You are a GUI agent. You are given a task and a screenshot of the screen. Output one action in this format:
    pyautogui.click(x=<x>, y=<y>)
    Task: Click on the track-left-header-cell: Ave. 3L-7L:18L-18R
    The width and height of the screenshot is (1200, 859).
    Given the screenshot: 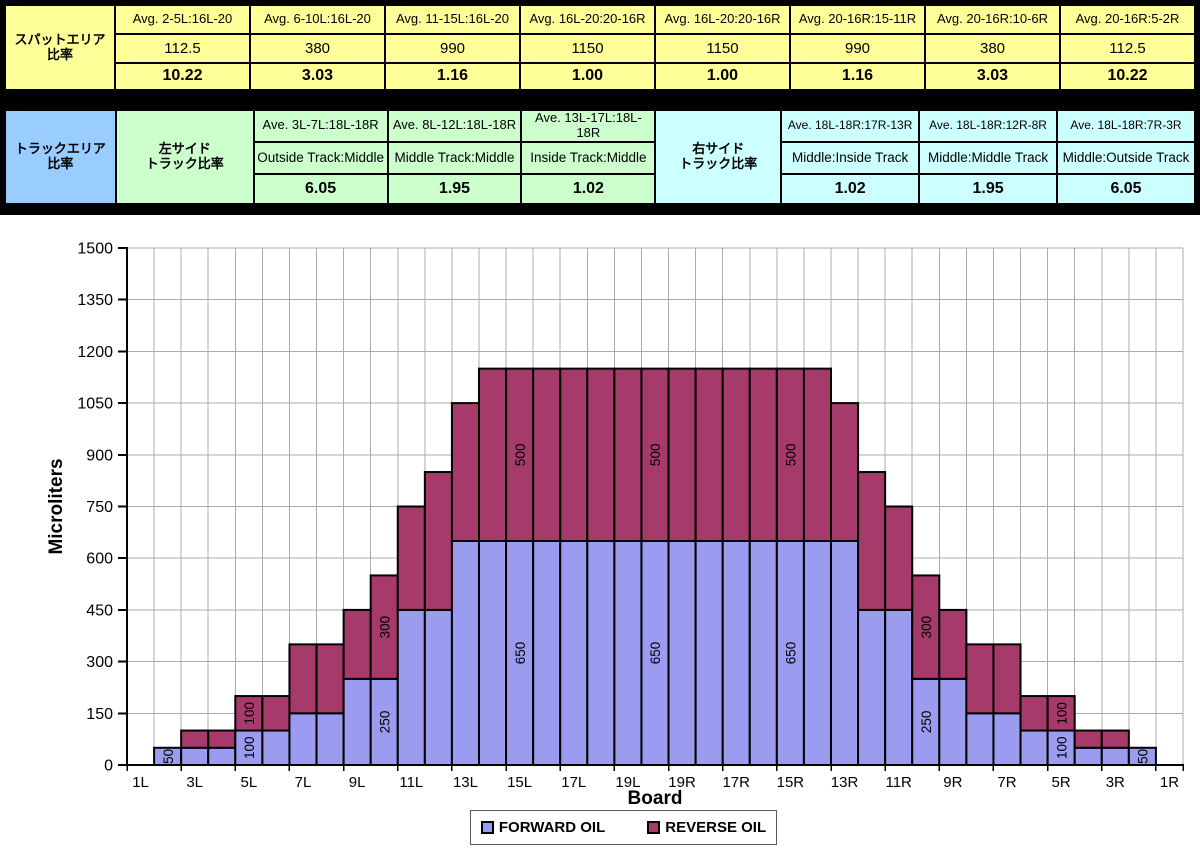 What is the action you would take?
    pyautogui.click(x=320, y=126)
    